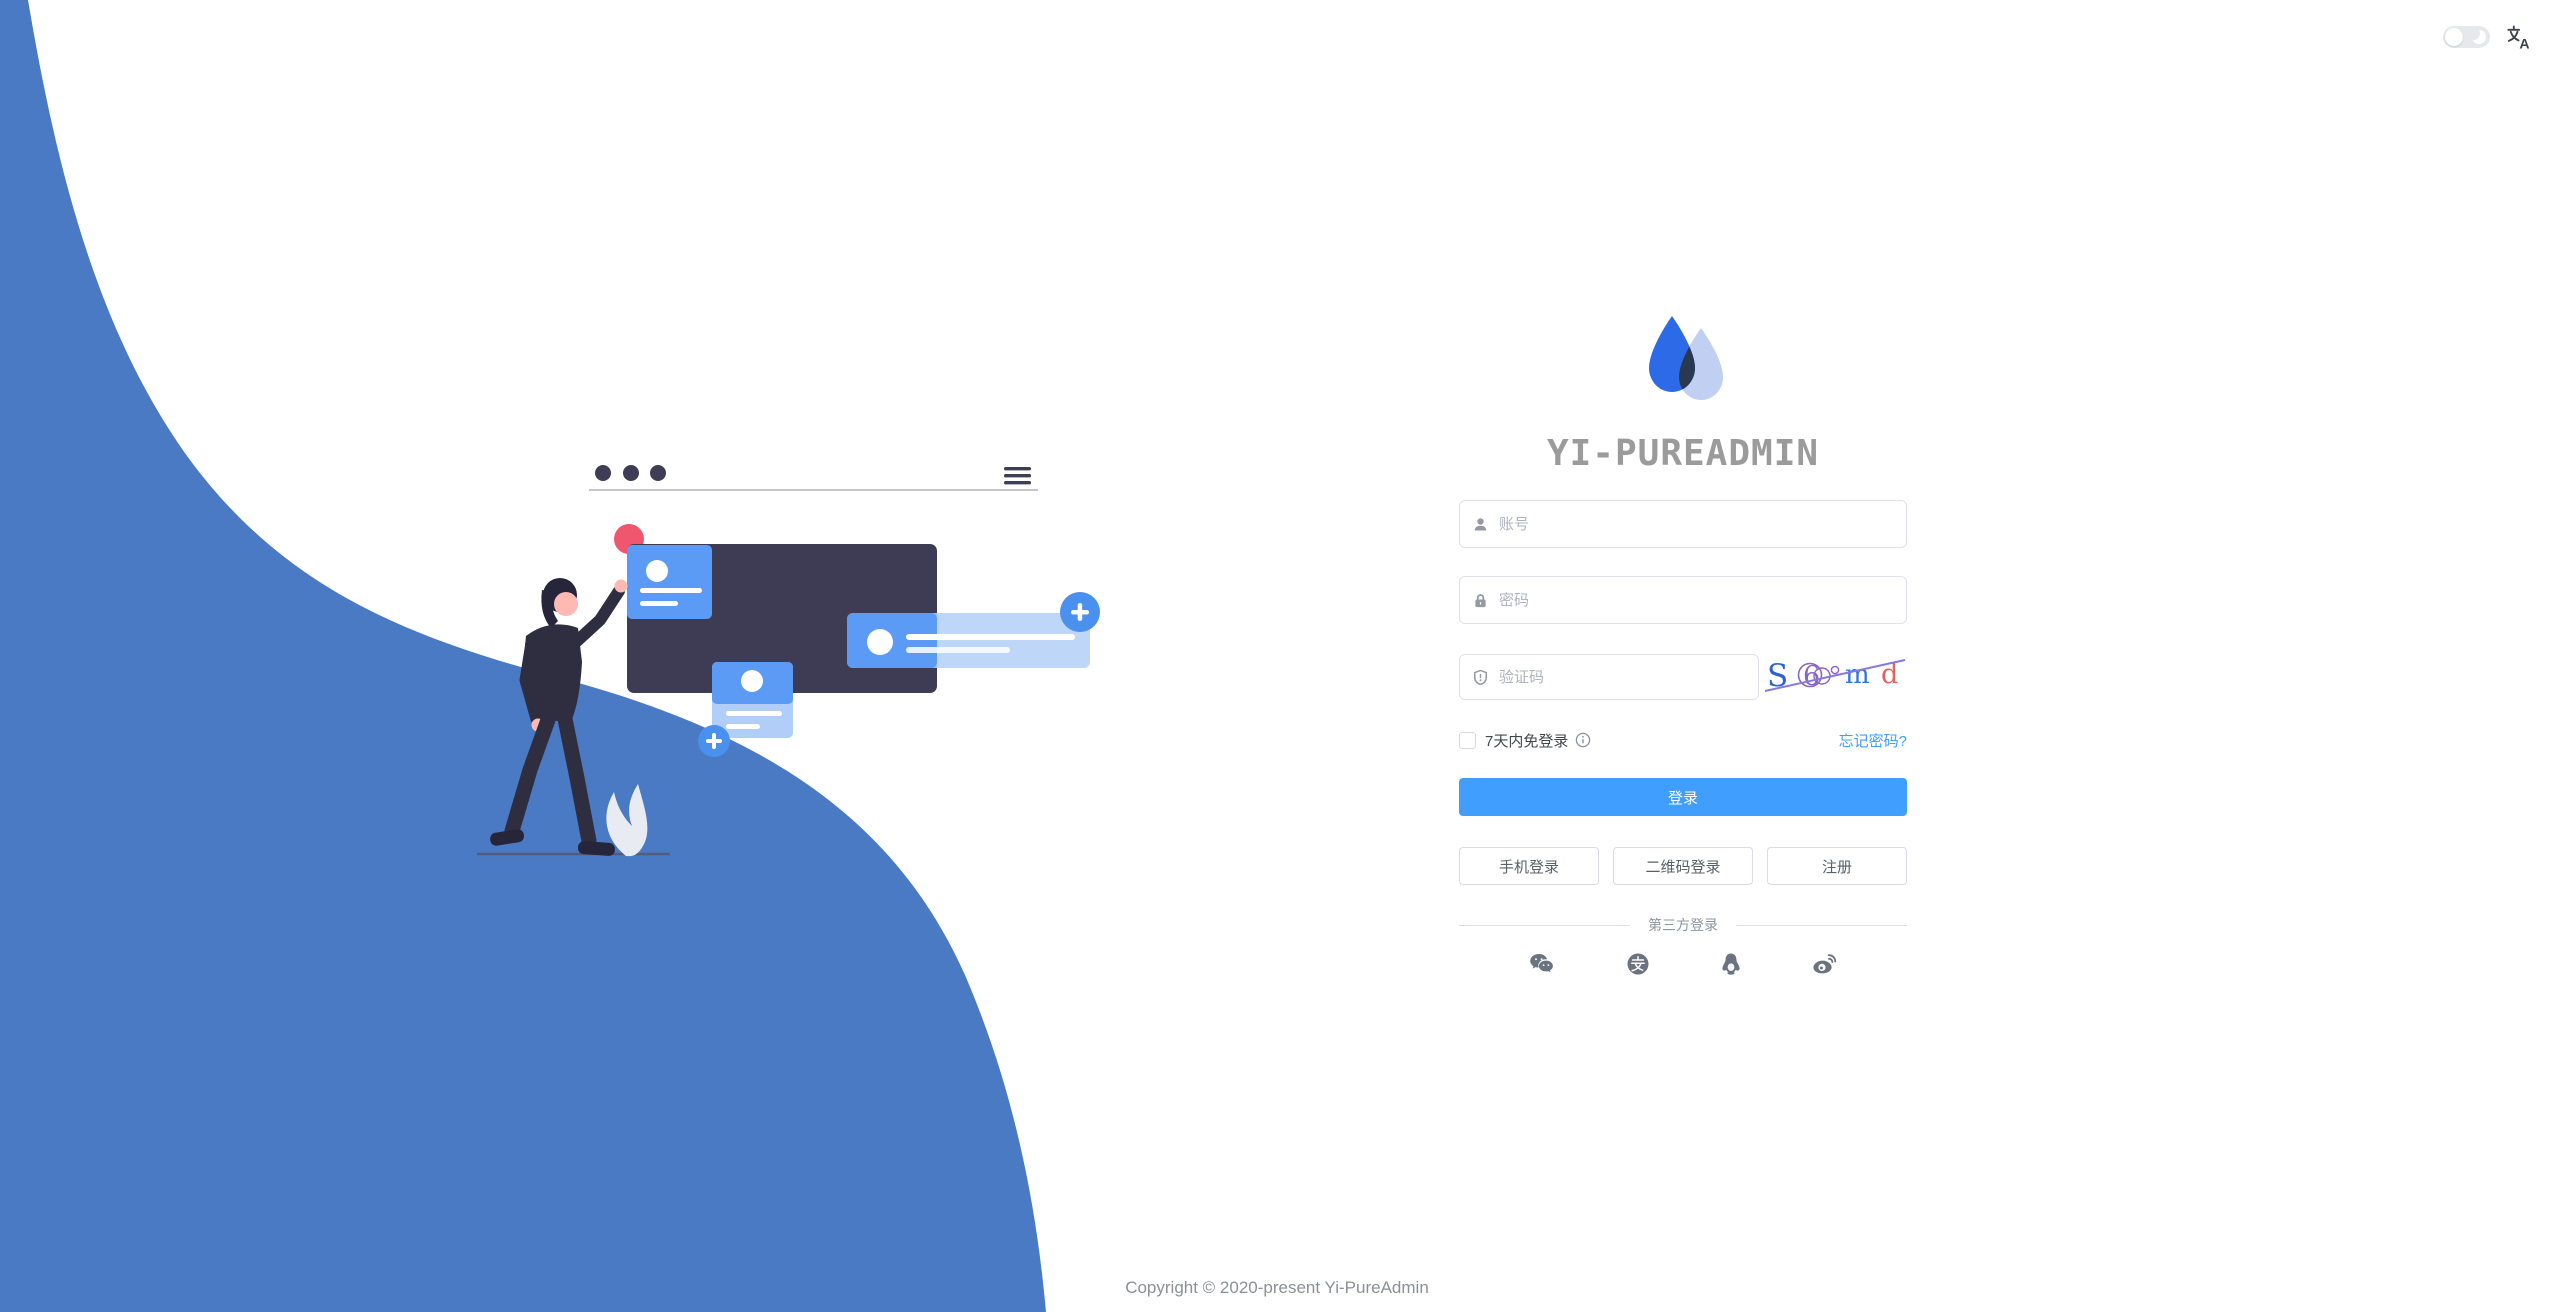 This screenshot has width=2554, height=1312. I want to click on leaf, so click(627, 820).